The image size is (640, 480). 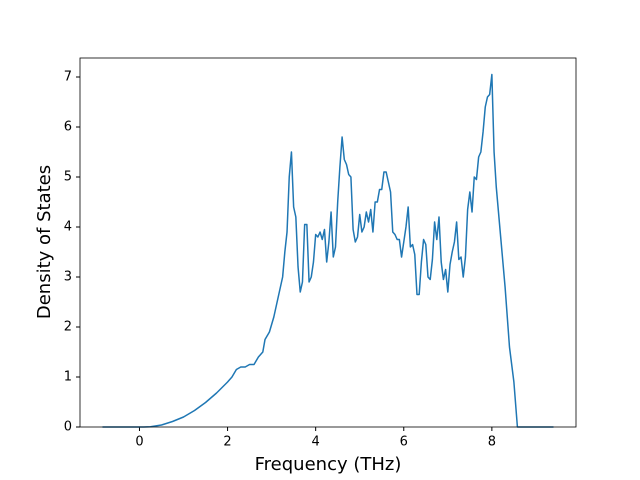 I want to click on y-tick-label: 0, so click(x=68, y=427).